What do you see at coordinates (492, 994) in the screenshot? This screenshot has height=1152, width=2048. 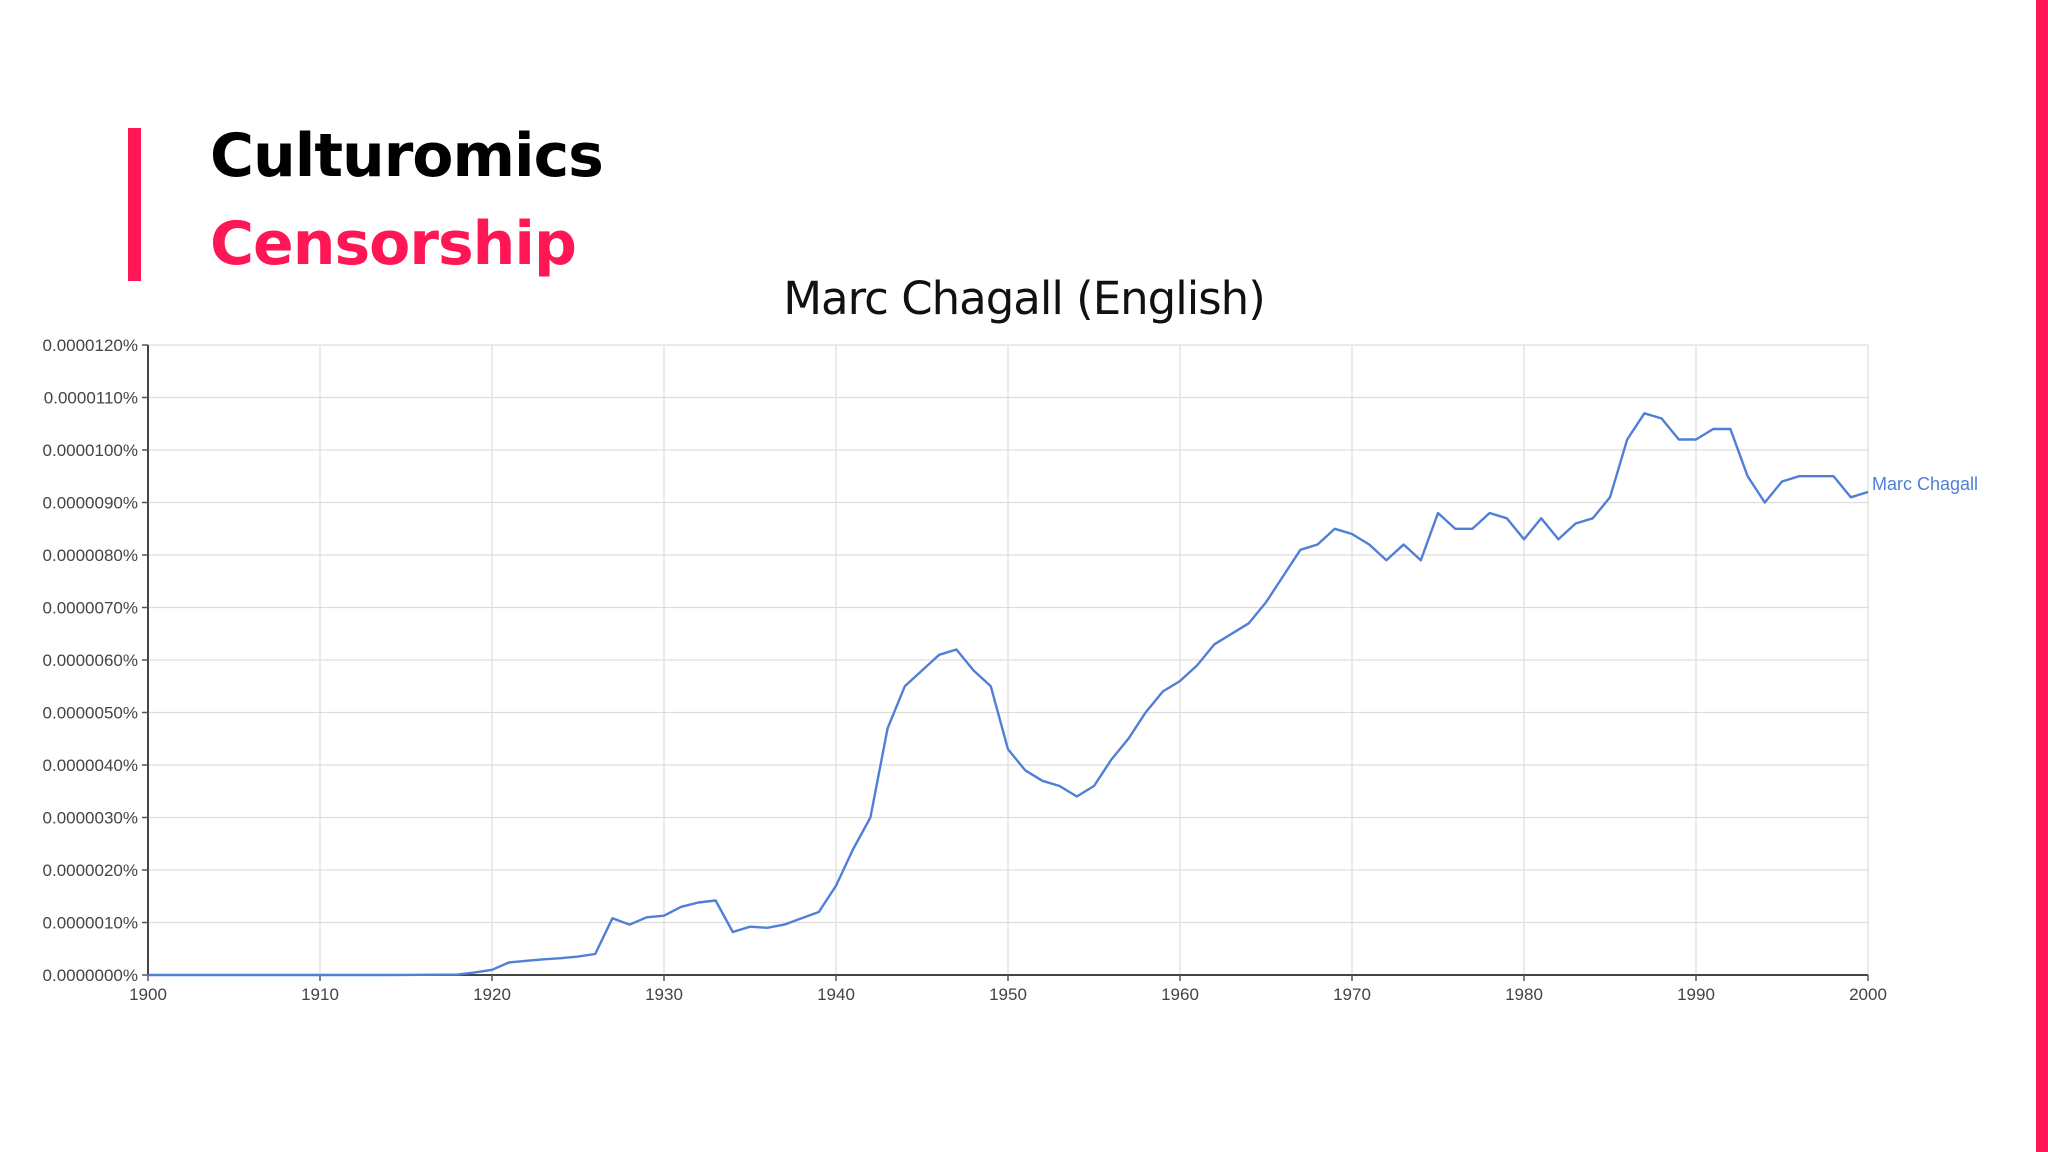 I see `x-tick-label: 1920` at bounding box center [492, 994].